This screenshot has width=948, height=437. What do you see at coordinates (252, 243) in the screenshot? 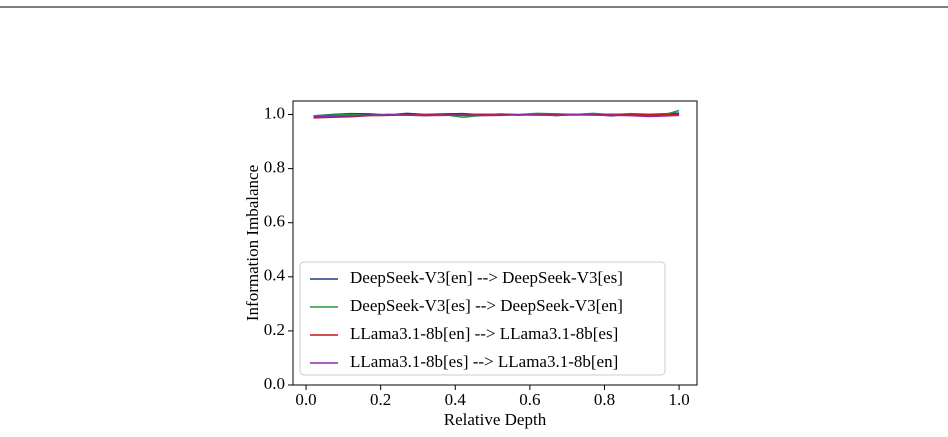
I see `y-axis-label: Information Imbalance` at bounding box center [252, 243].